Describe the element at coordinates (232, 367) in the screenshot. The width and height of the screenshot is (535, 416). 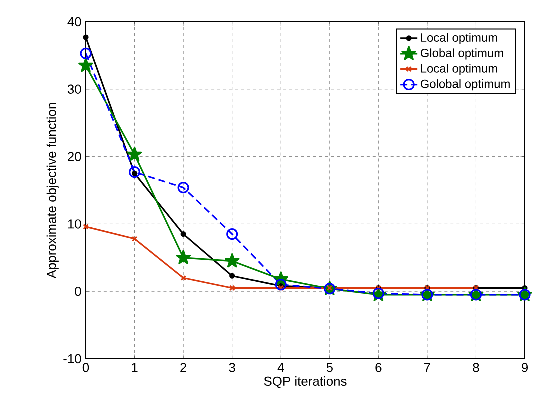
I see `x-tick-label: 3` at that location.